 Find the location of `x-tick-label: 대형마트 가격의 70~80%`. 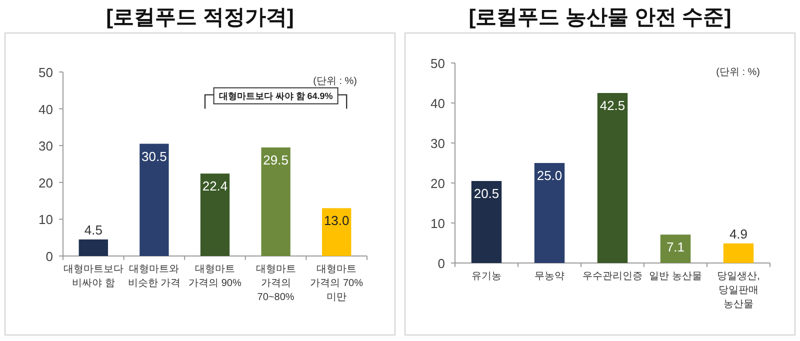

x-tick-label: 대형마트 가격의 70~80% is located at coordinates (276, 283).